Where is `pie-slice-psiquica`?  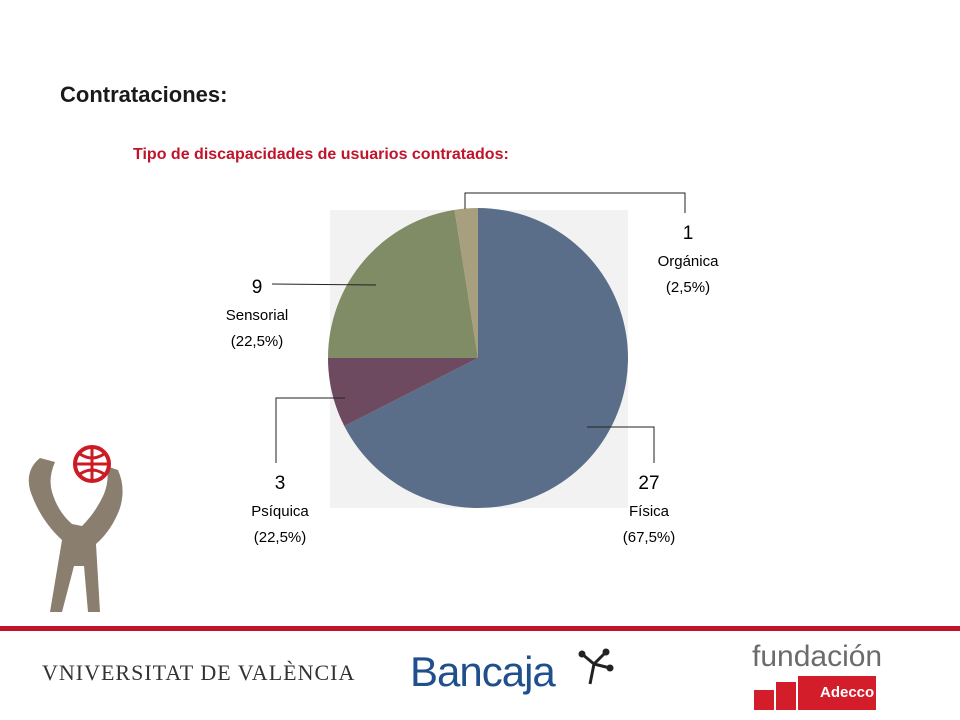
pie-slice-psiquica is located at coordinates (403, 392).